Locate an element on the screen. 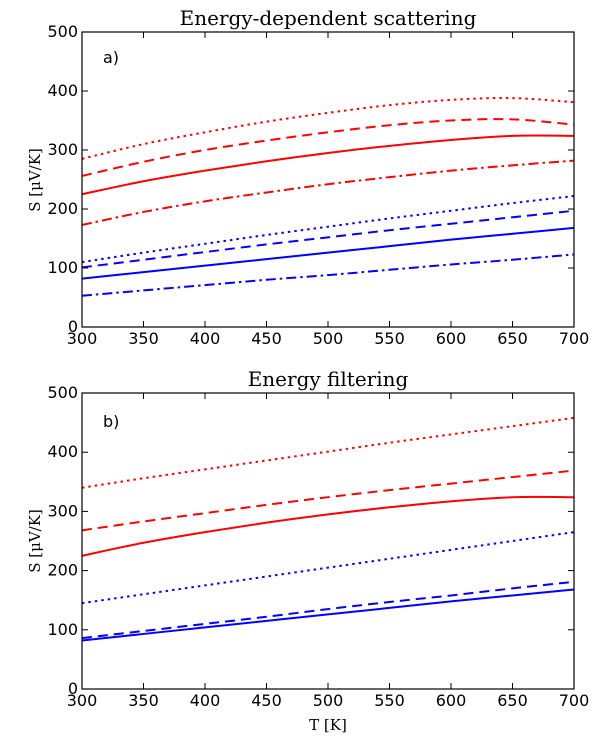  panel-b-xtick-label-450: 450 is located at coordinates (266, 700).